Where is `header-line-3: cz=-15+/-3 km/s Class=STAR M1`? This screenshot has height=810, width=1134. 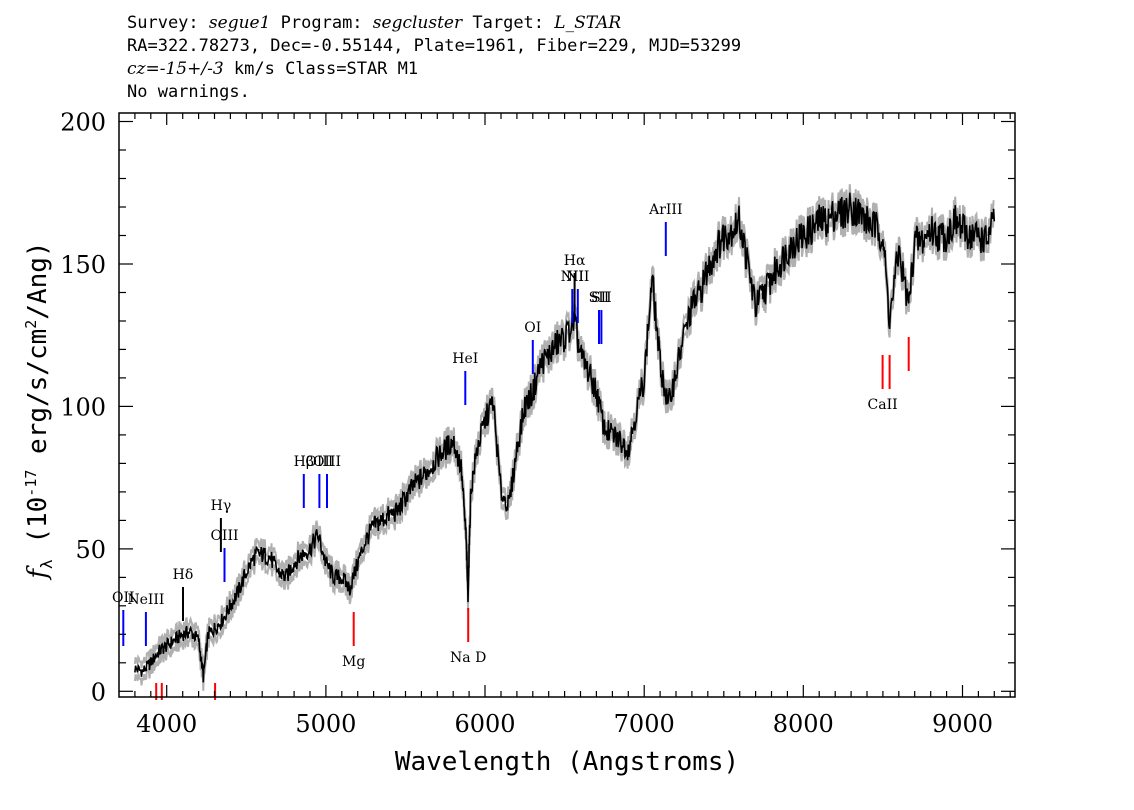 header-line-3: cz=-15+/-3 km/s Class=STAR M1 is located at coordinates (434, 69).